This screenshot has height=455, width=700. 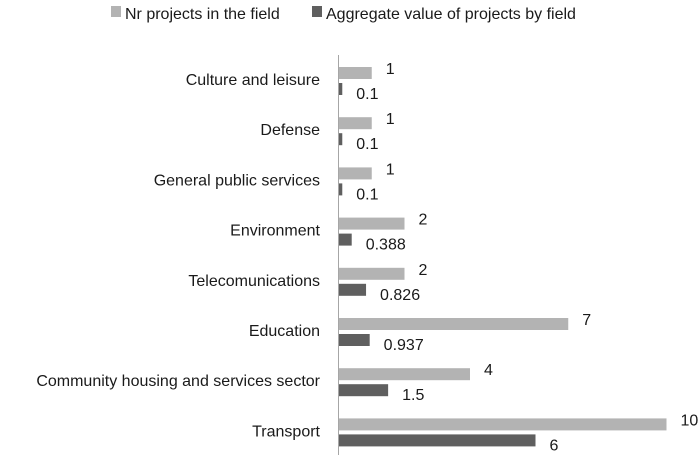 What do you see at coordinates (286, 431) in the screenshot?
I see `category-label: Transport` at bounding box center [286, 431].